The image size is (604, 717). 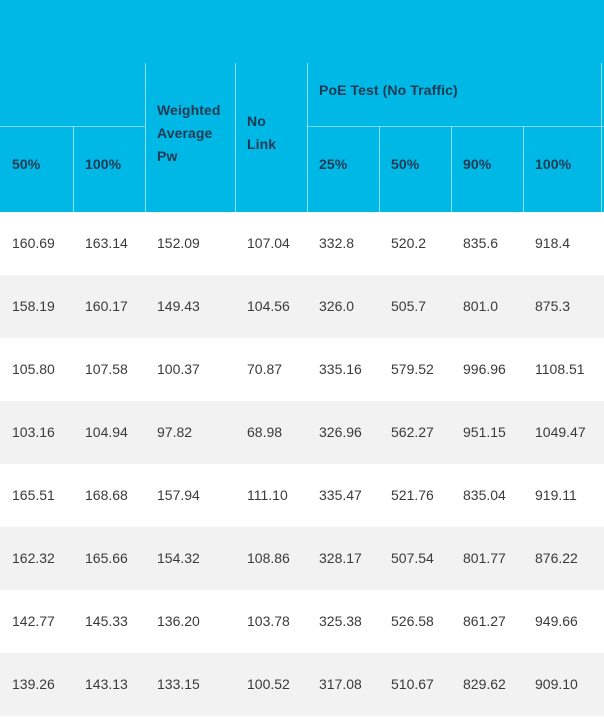 I want to click on table-cell: 100.37, so click(x=178, y=369).